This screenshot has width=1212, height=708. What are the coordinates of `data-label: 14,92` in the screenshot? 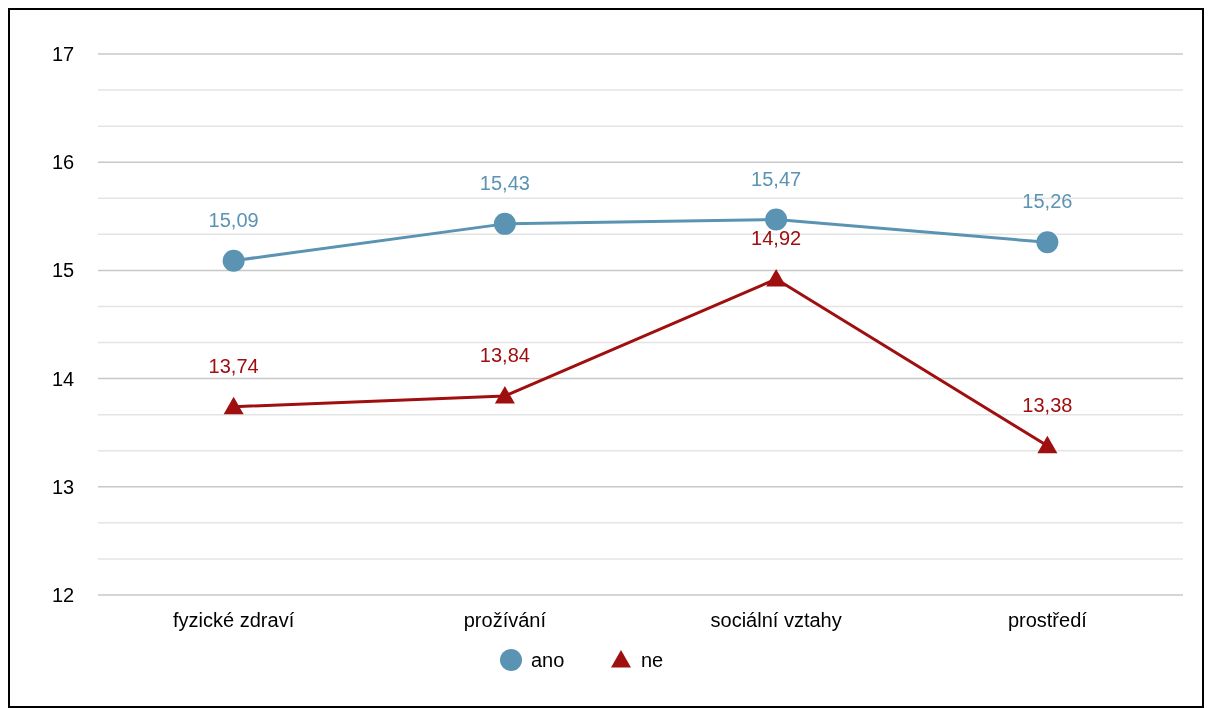 It's located at (776, 238).